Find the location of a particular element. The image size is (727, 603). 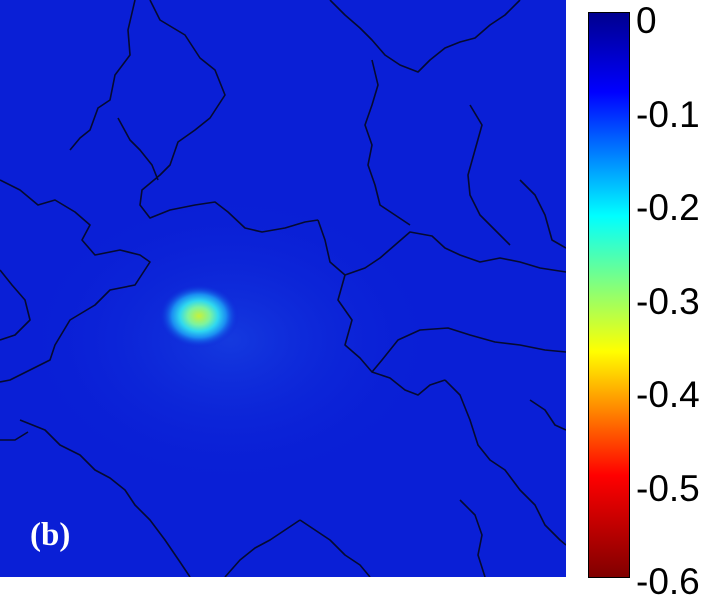

colorbar-tick-label: -0.5 is located at coordinates (668, 488).